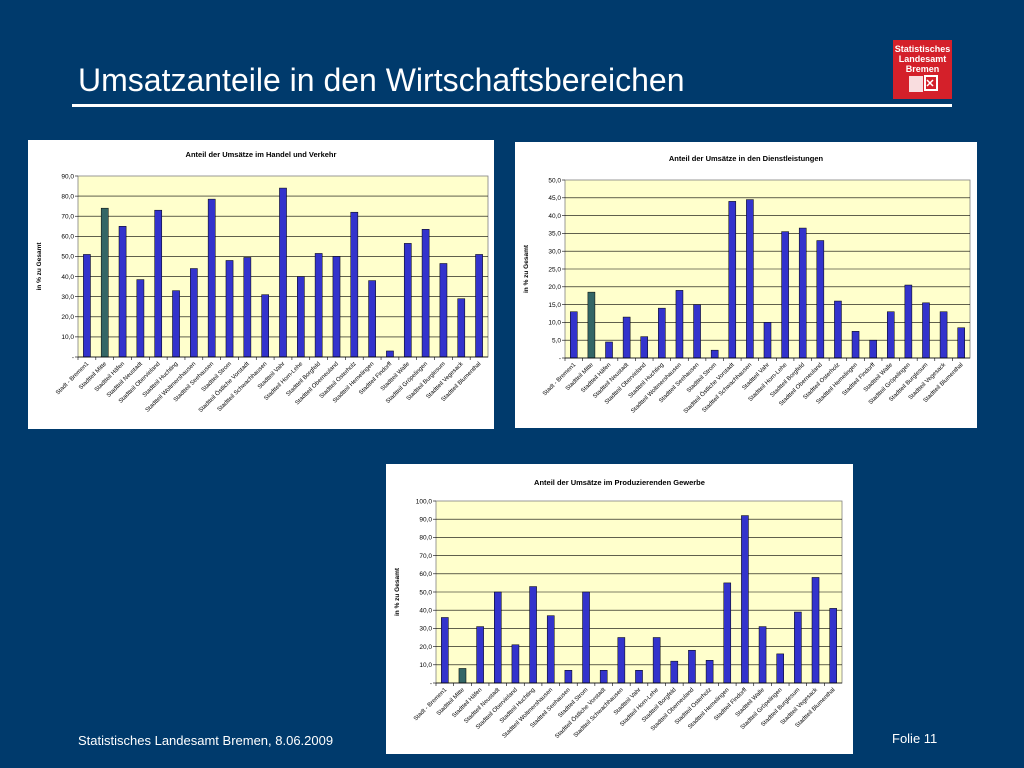 The width and height of the screenshot is (1024, 768). I want to click on y-tick-label: 45,0, so click(554, 198).